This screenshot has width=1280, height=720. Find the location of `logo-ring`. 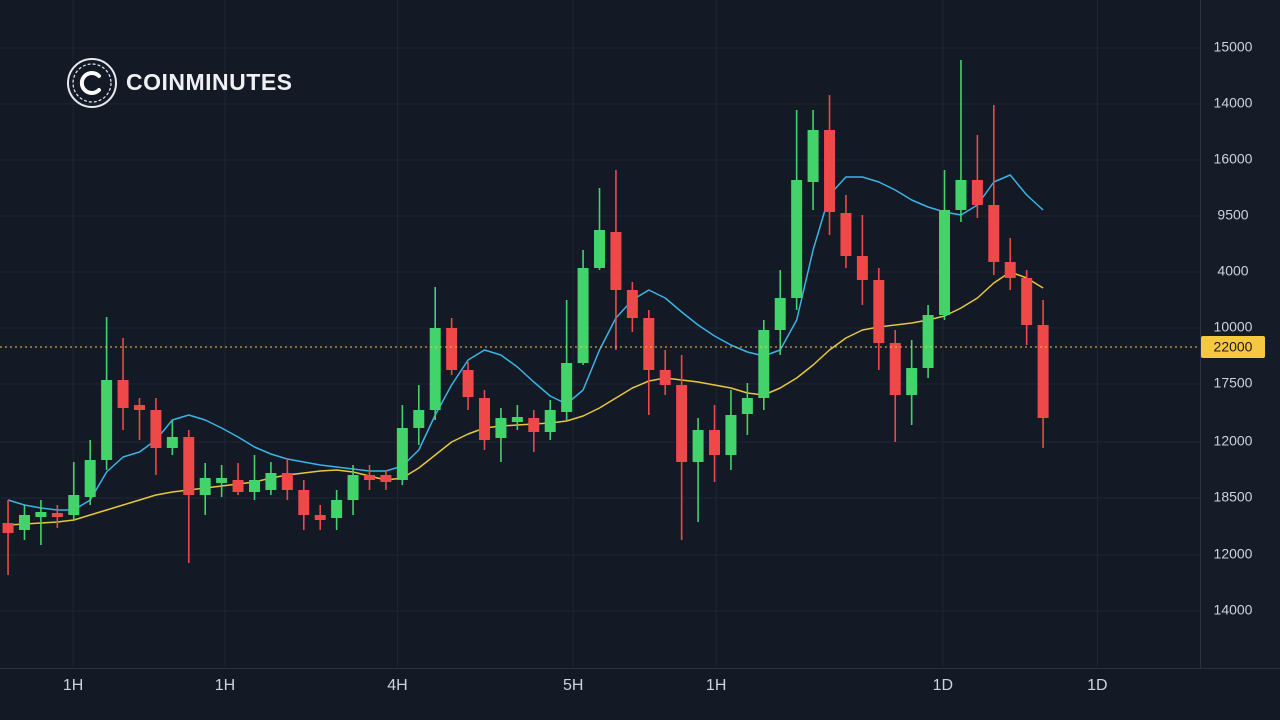

logo-ring is located at coordinates (92, 83).